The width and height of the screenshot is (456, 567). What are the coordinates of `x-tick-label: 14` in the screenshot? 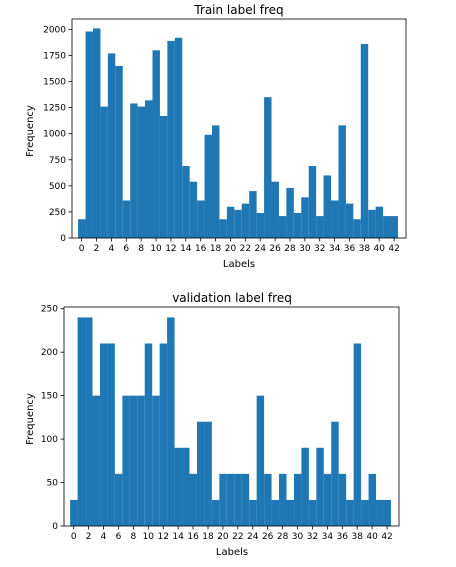 It's located at (178, 537).